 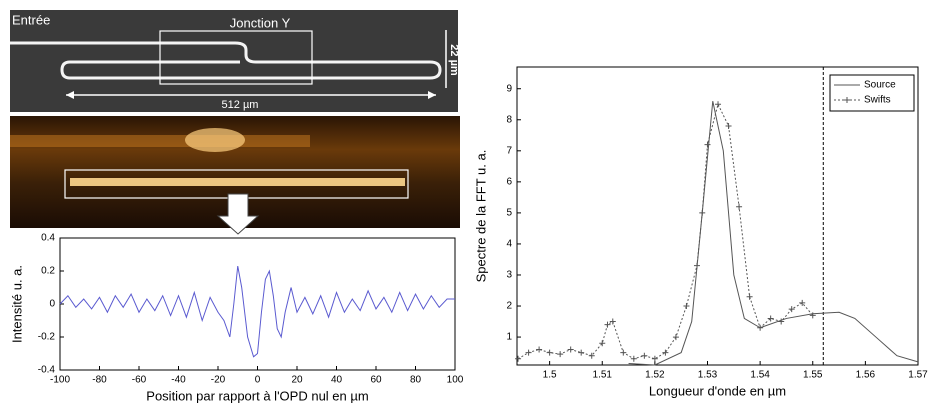 I want to click on label: Entrée, so click(x=31, y=19).